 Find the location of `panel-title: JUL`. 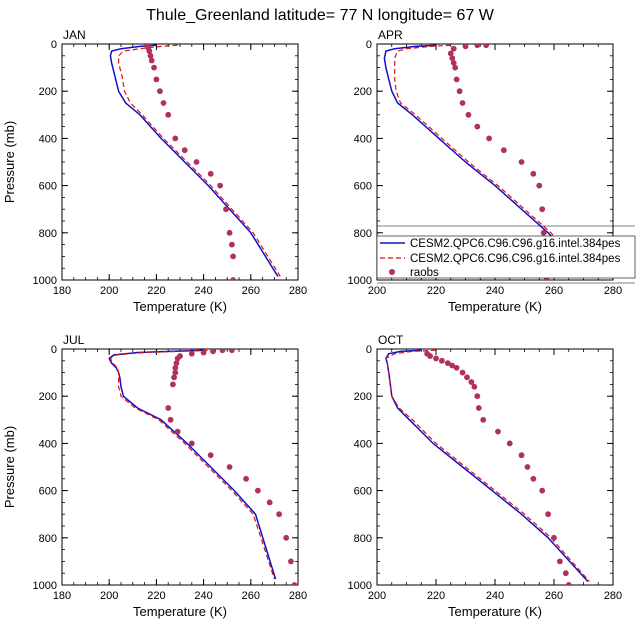

panel-title: JUL is located at coordinates (74, 340).